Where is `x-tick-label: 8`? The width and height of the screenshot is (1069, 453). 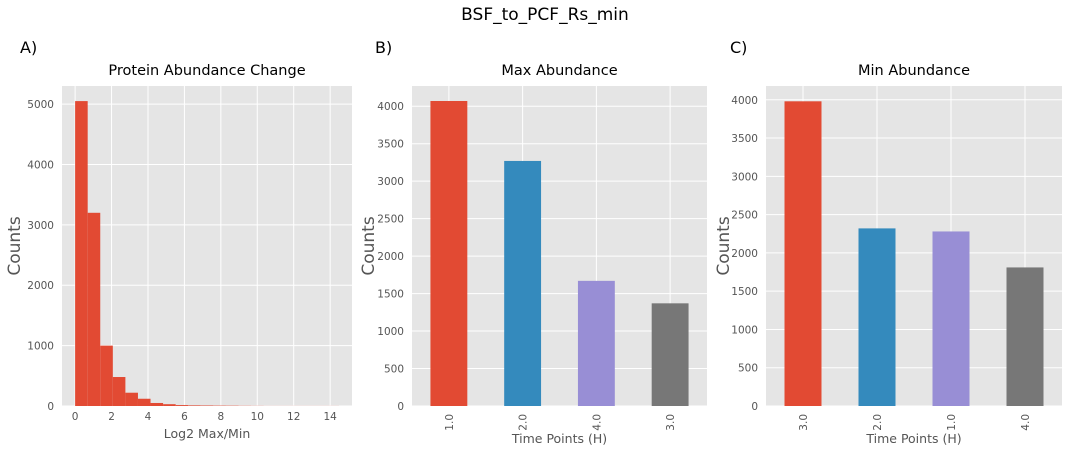
x-tick-label: 8 is located at coordinates (221, 417).